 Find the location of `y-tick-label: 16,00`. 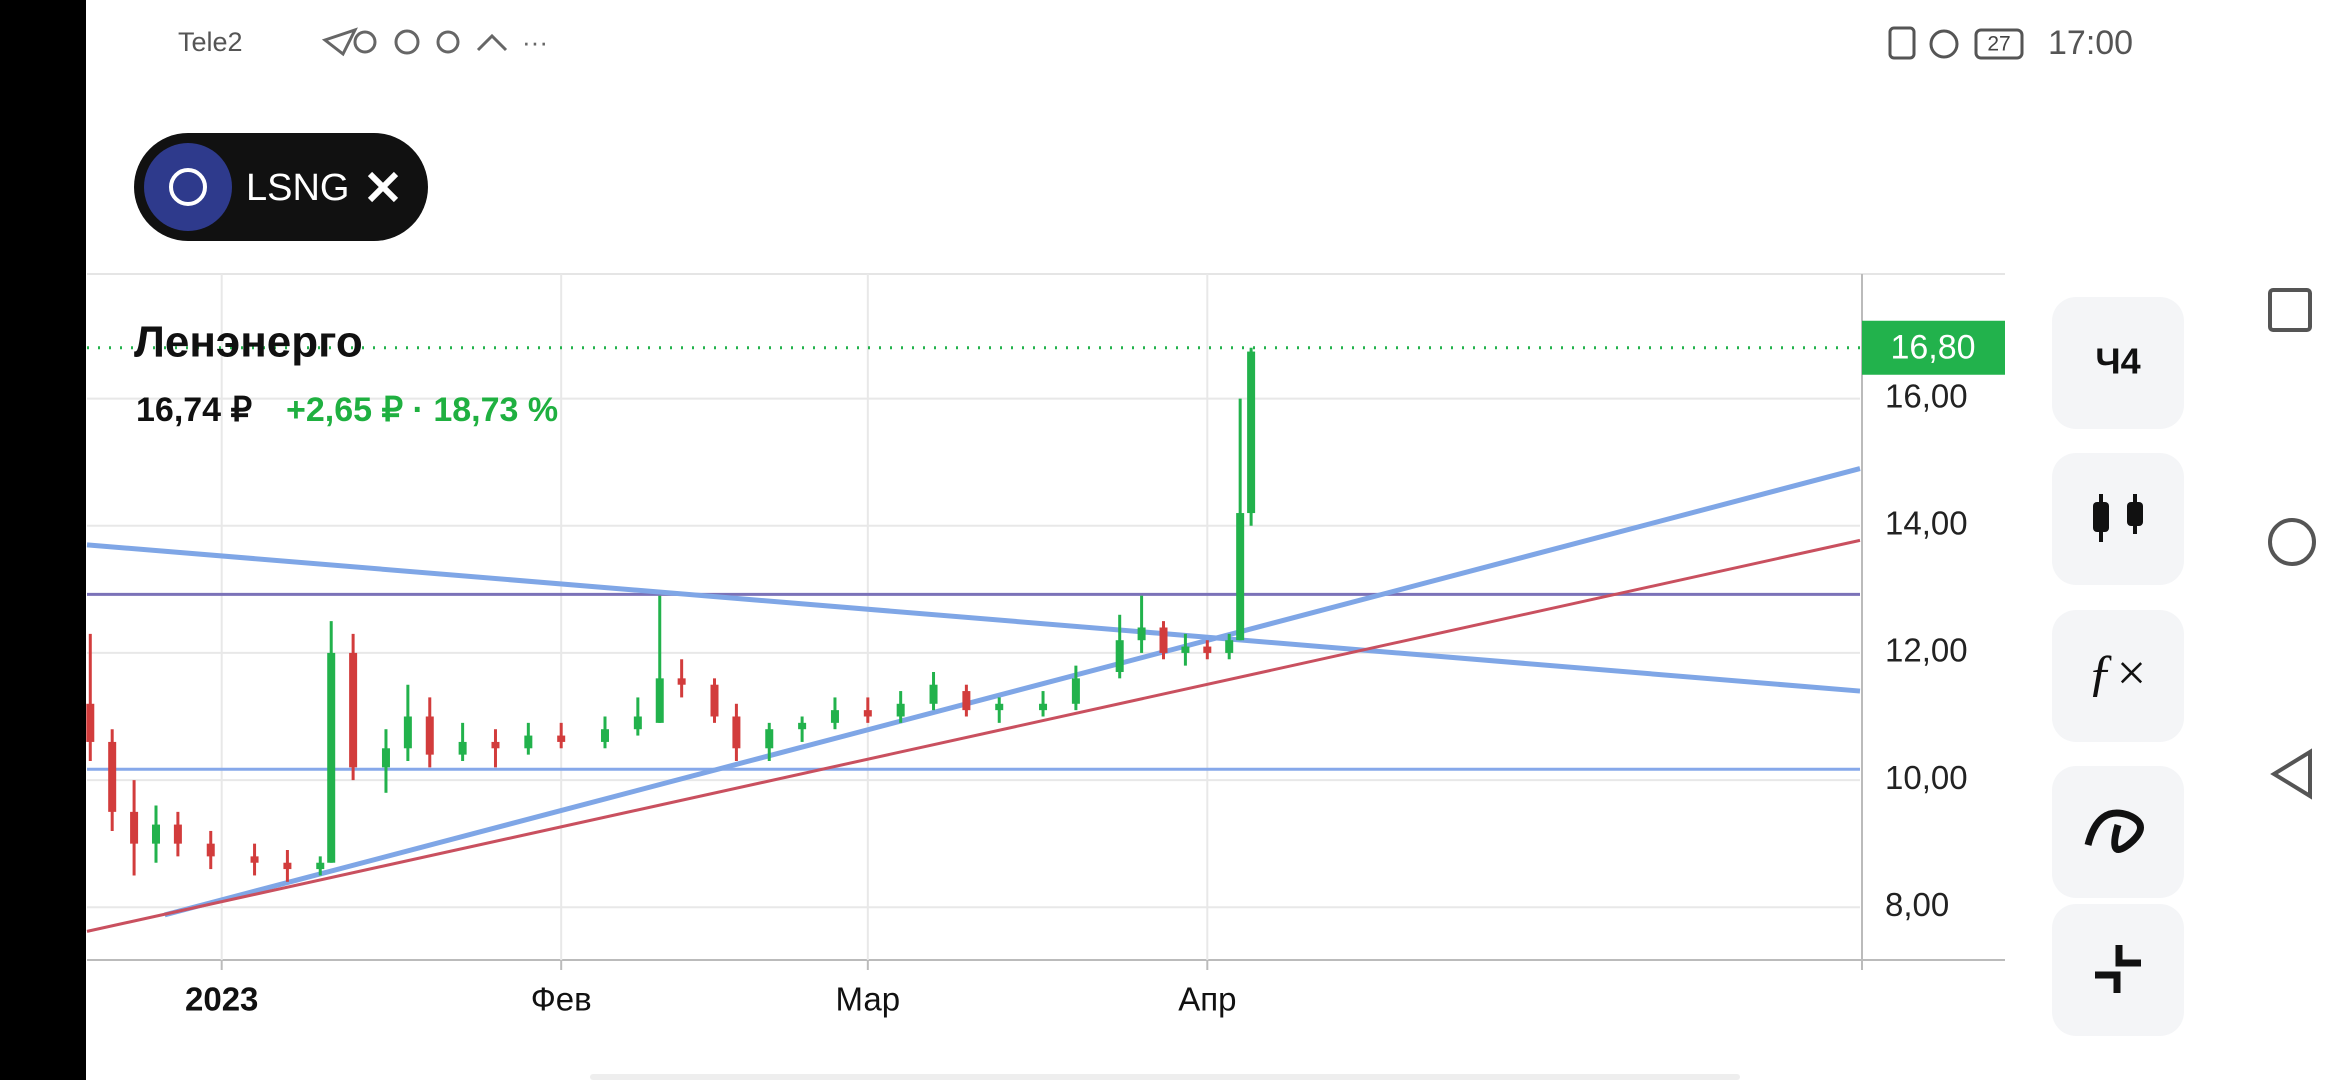

y-tick-label: 16,00 is located at coordinates (1926, 395).